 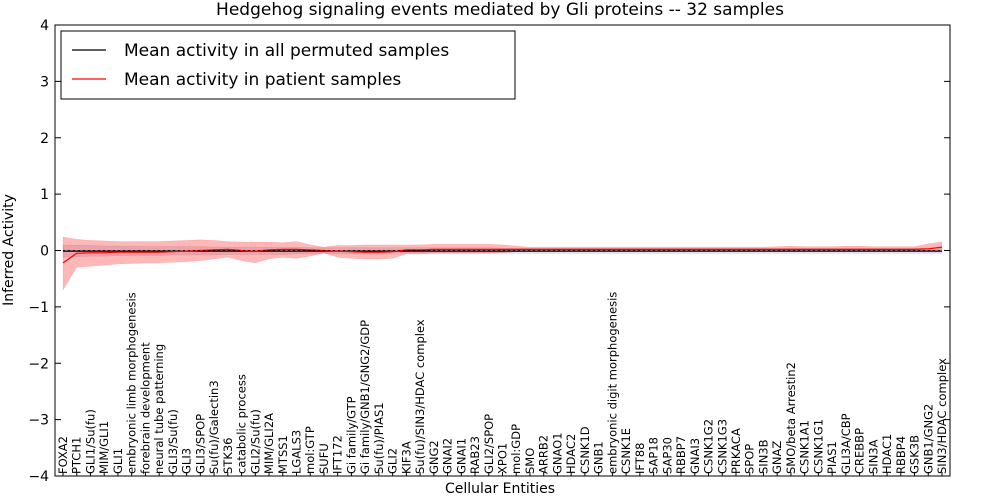 What do you see at coordinates (516, 449) in the screenshot?
I see `x-tick-label: mol:GDP` at bounding box center [516, 449].